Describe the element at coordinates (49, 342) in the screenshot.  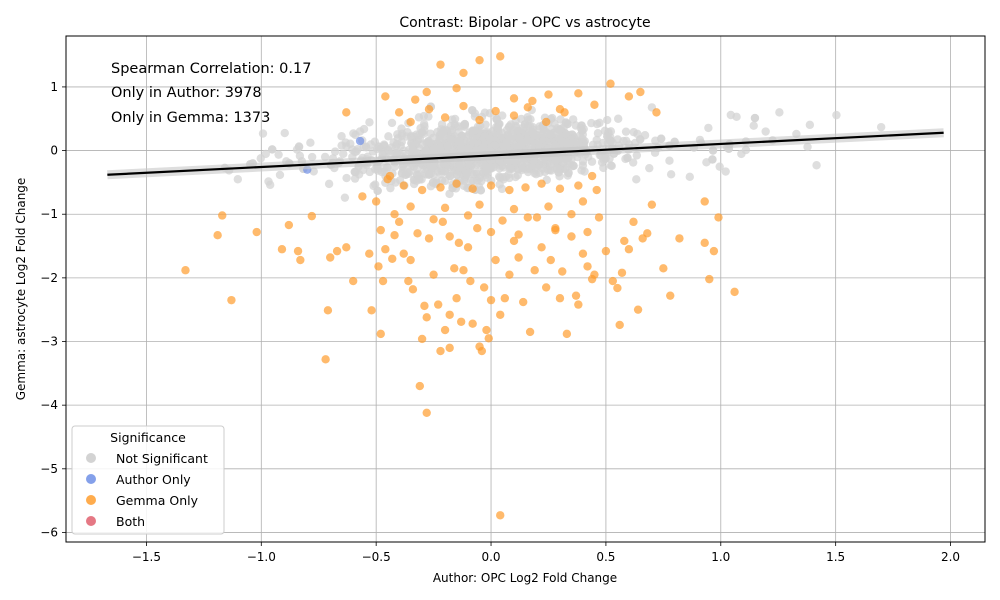
I see `y-tick-label: −3` at that location.